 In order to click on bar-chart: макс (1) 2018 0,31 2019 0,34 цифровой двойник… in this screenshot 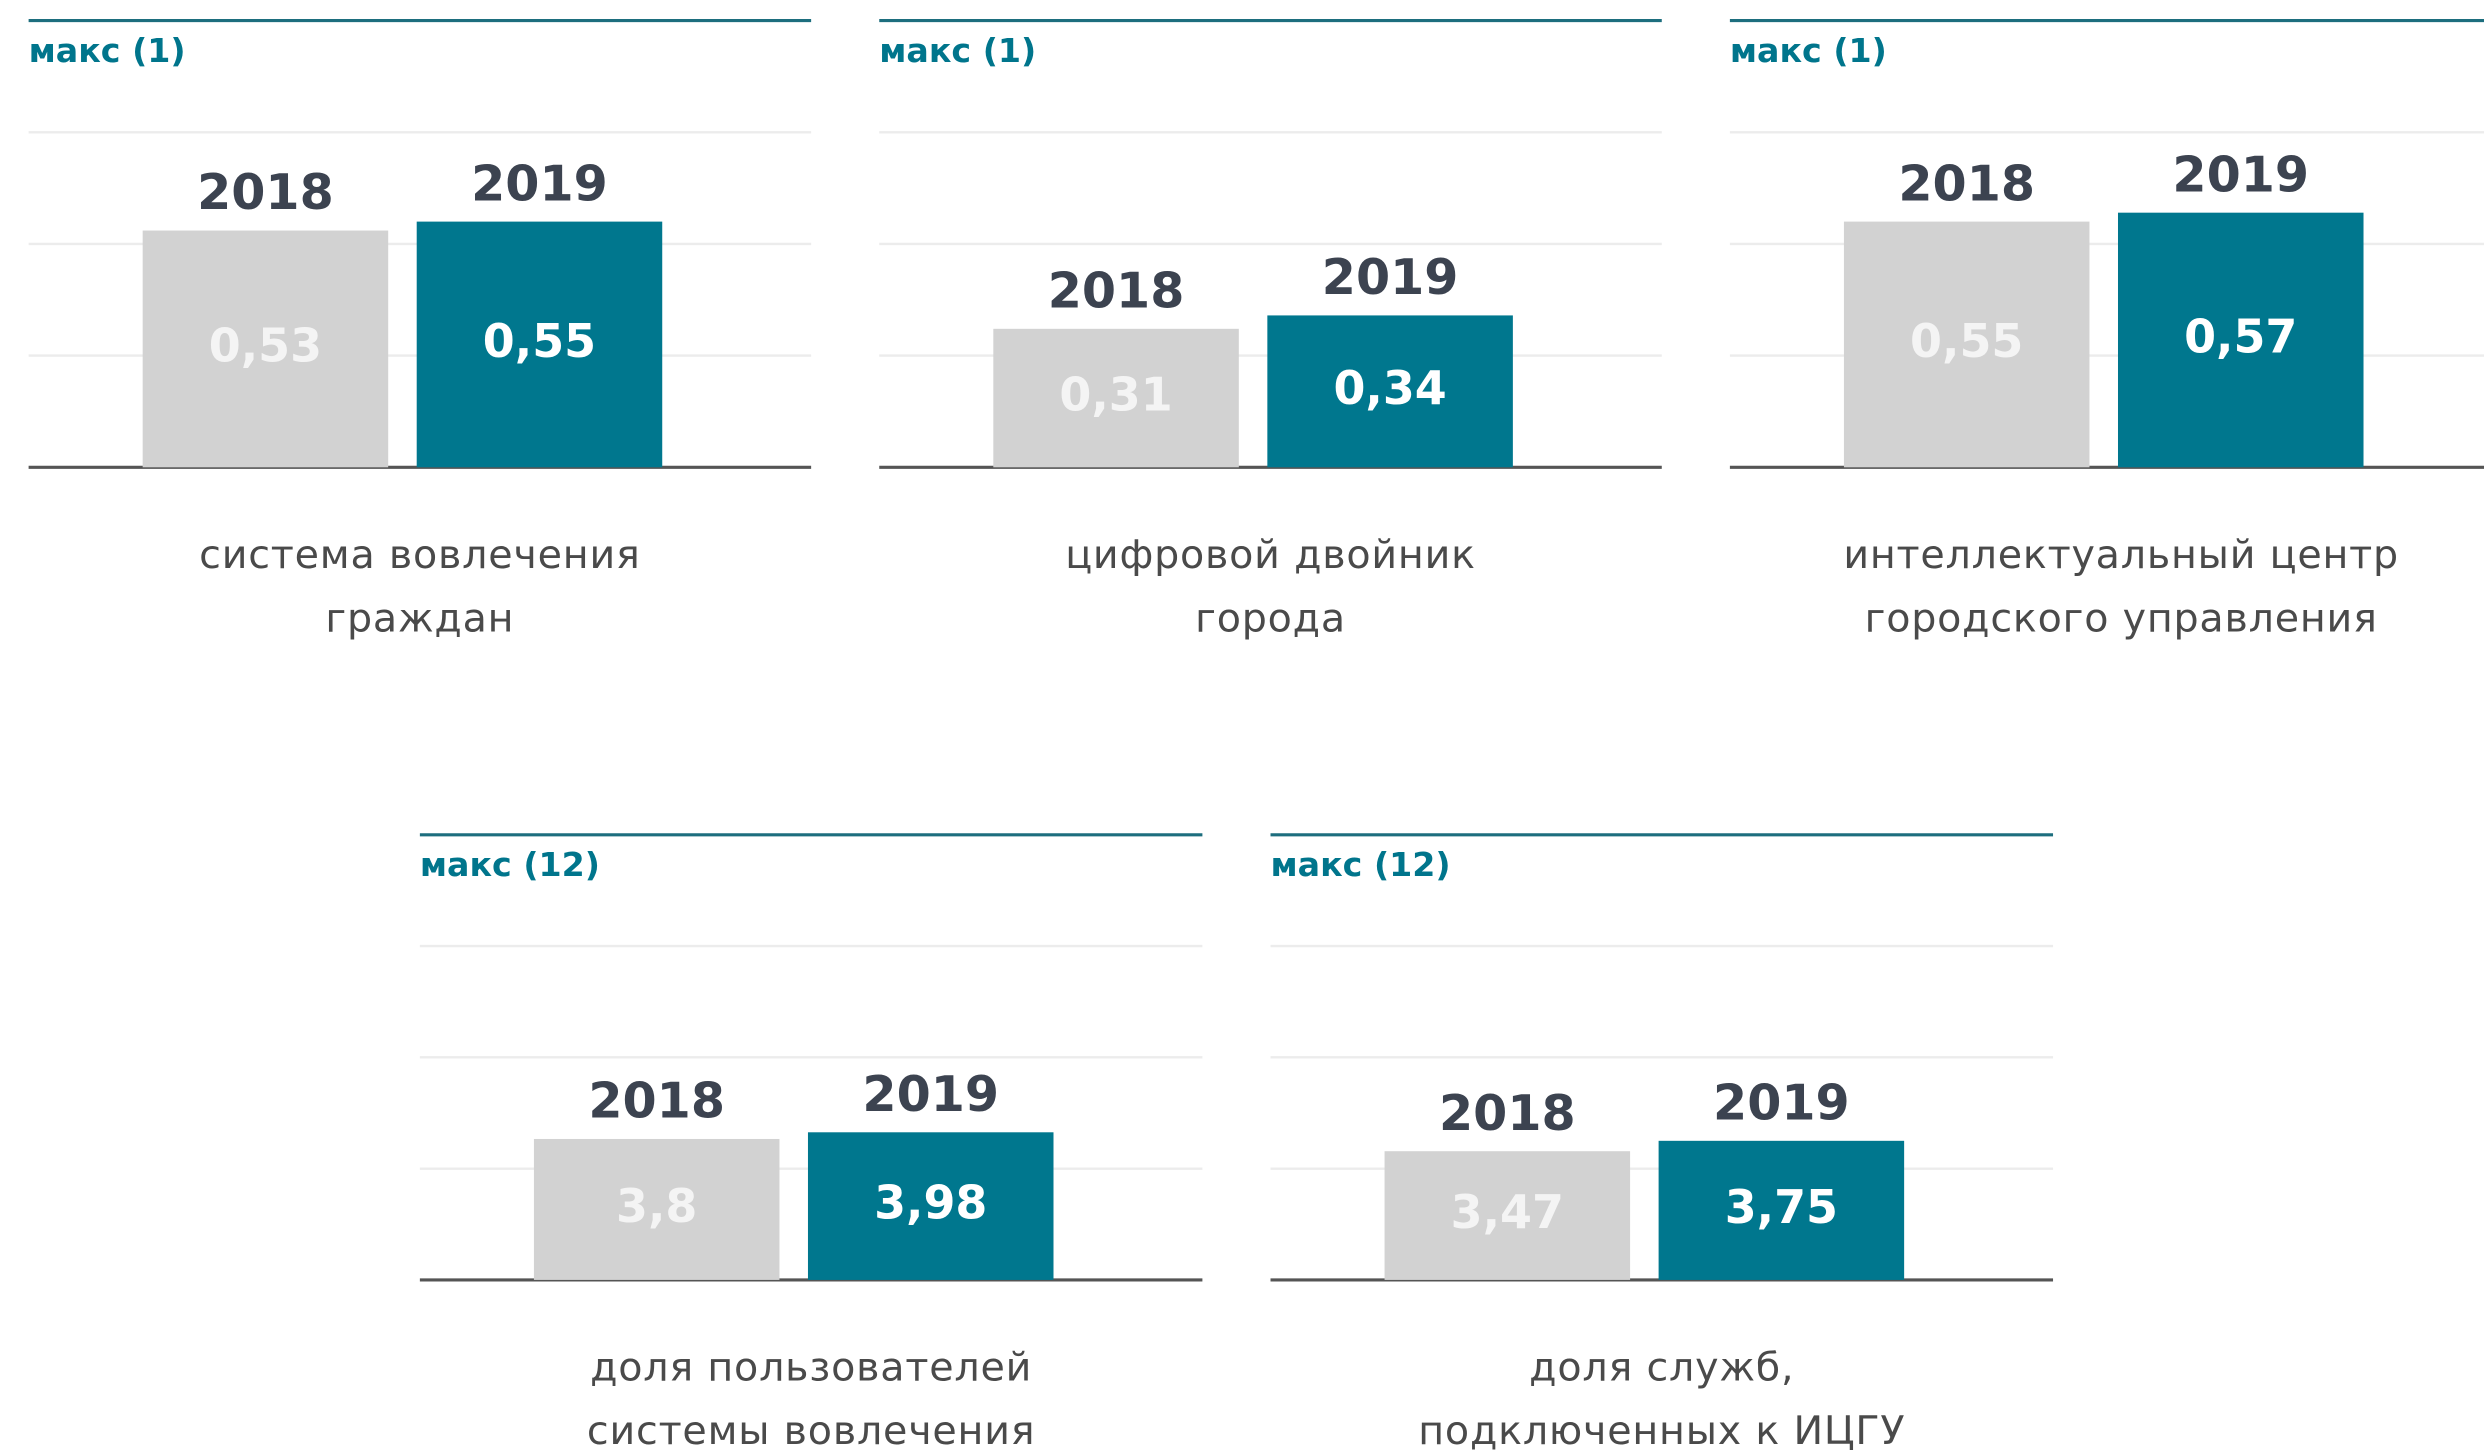, I will do `click(1270, 330)`.